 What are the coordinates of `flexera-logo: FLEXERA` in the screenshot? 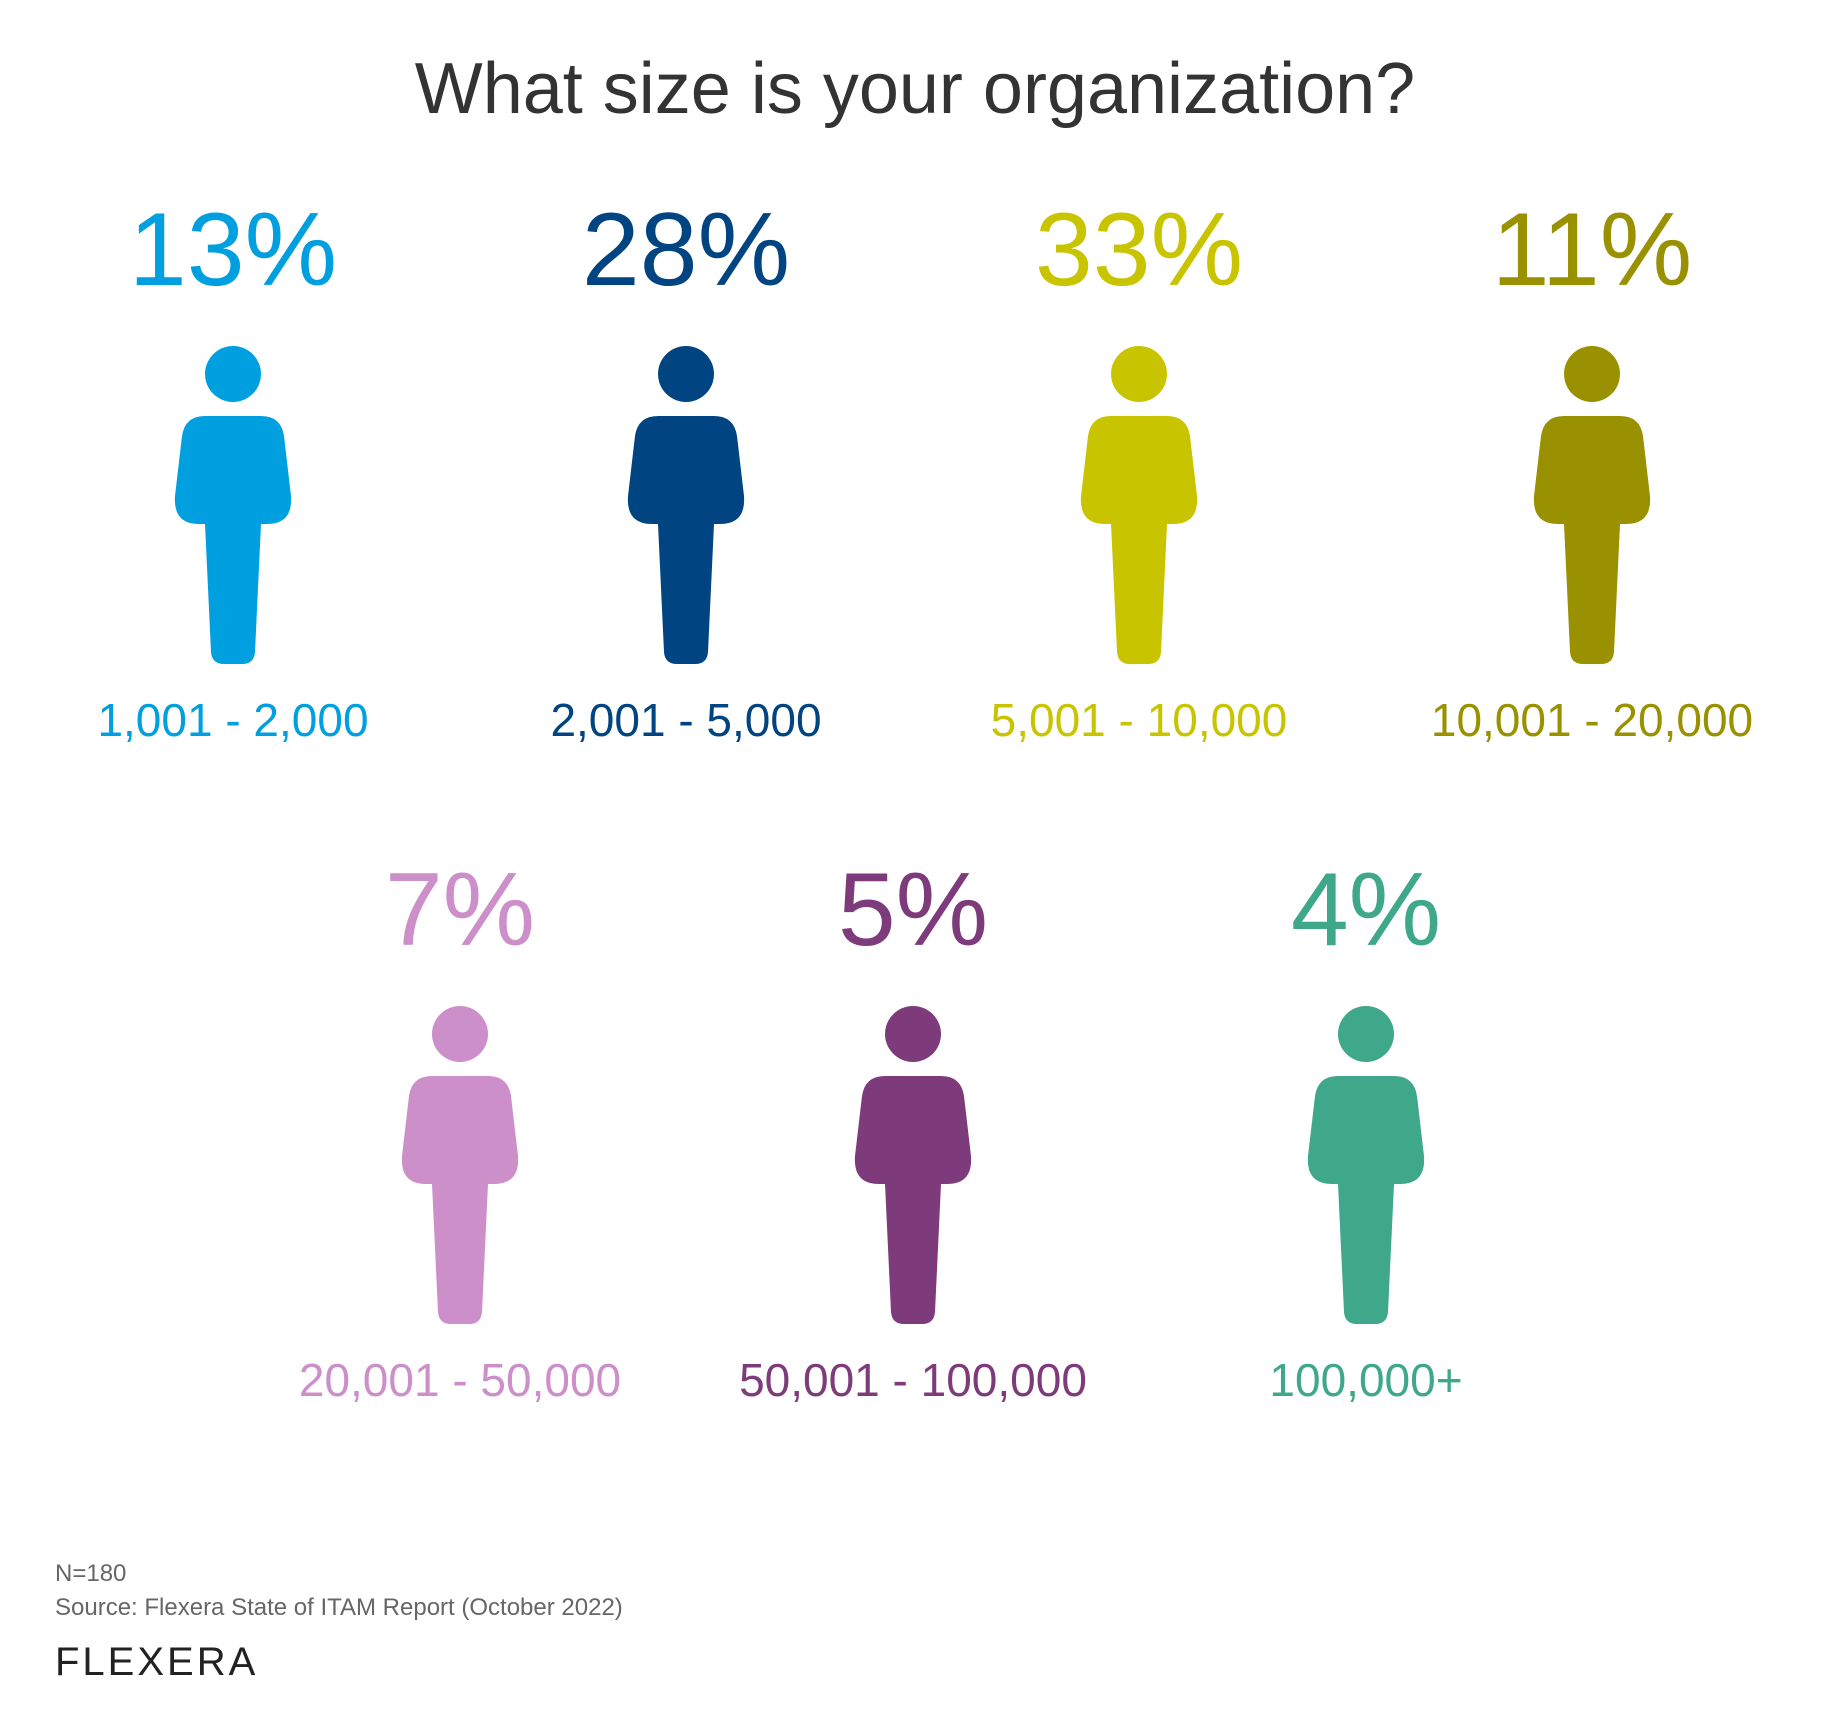 It's located at (157, 1662).